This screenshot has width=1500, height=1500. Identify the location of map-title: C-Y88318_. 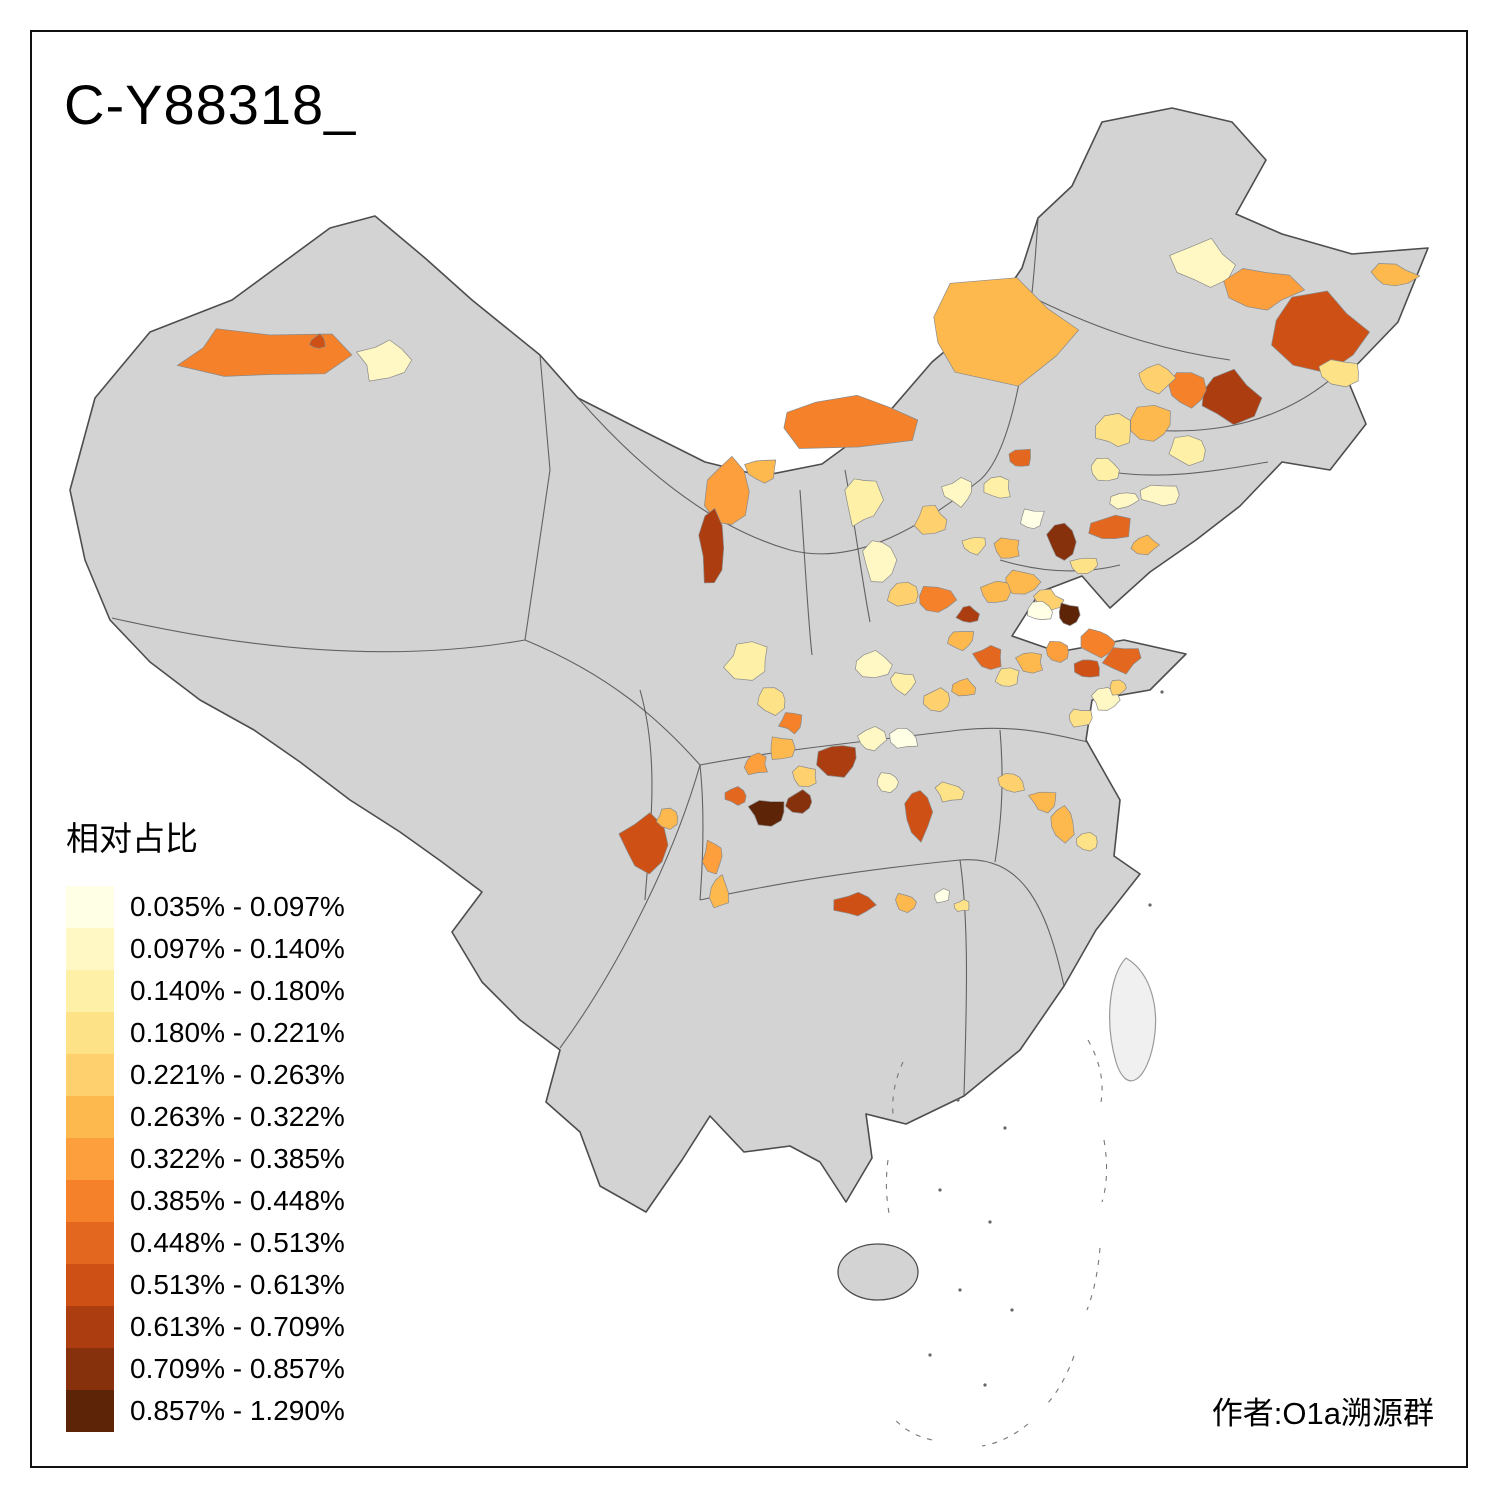
(210, 104).